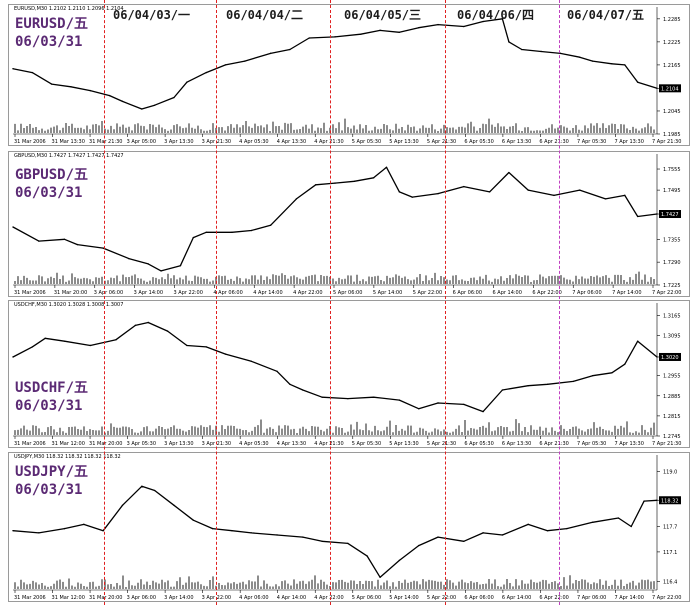  What do you see at coordinates (105, 142) in the screenshot?
I see `eurusd-x-tick-label: 31 Mar 21:30` at bounding box center [105, 142].